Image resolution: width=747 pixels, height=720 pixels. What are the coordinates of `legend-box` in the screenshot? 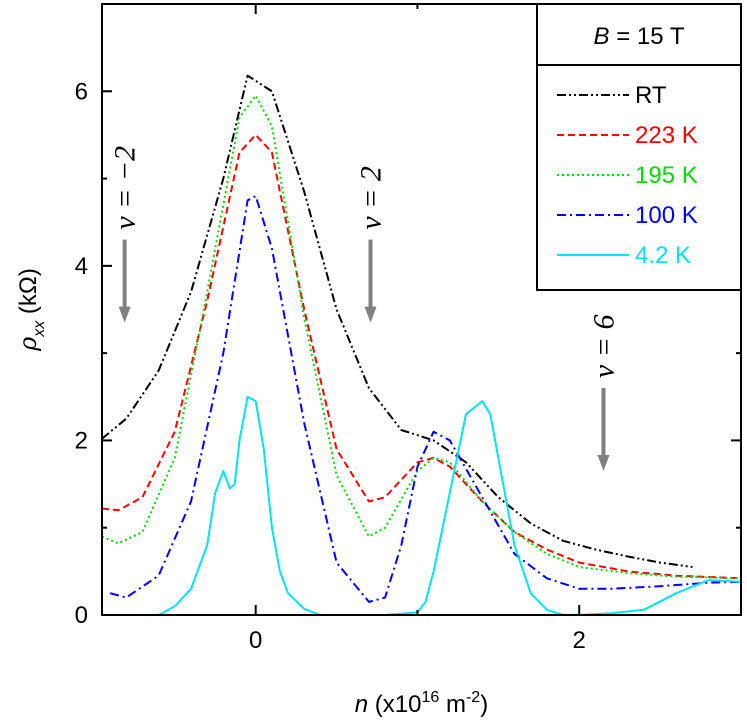 It's located at (639, 147).